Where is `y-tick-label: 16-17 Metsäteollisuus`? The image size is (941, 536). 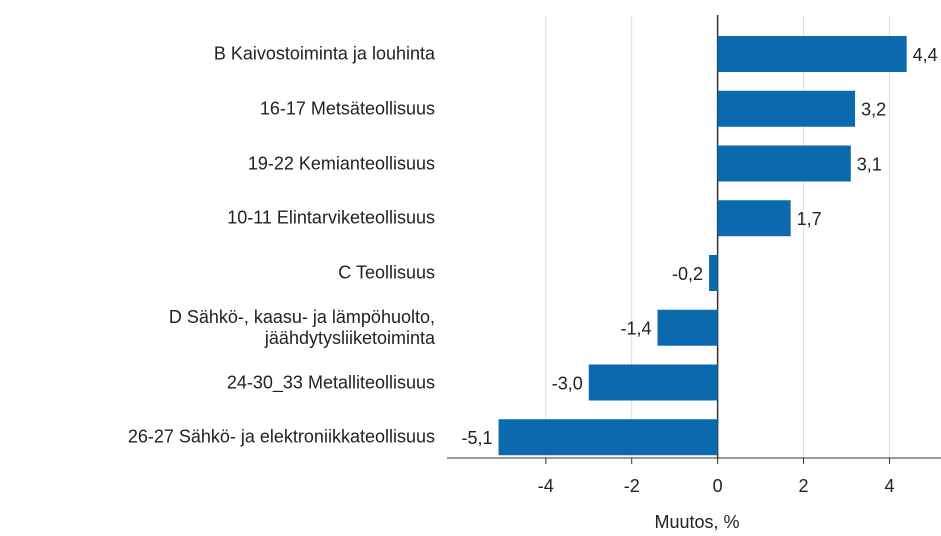
y-tick-label: 16-17 Metsäteollisuus is located at coordinates (347, 108).